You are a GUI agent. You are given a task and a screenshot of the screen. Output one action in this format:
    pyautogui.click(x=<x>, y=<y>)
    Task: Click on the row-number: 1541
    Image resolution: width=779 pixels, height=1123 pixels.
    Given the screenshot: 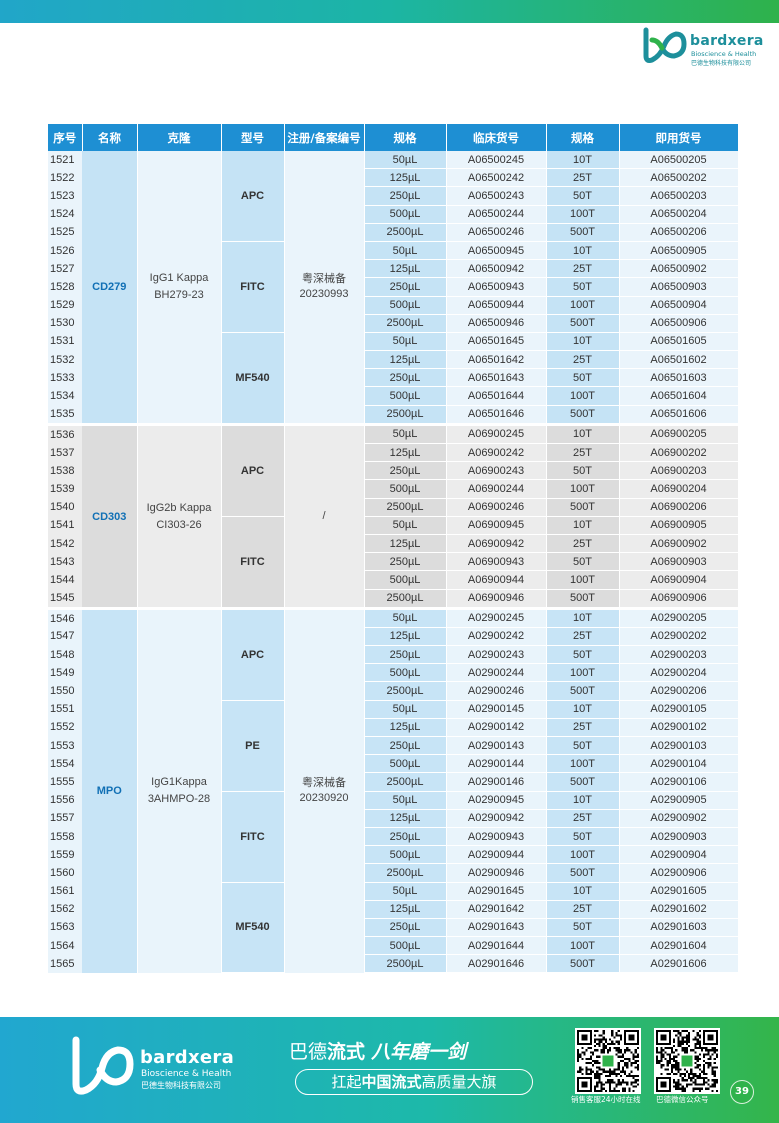 What is the action you would take?
    pyautogui.click(x=65, y=525)
    